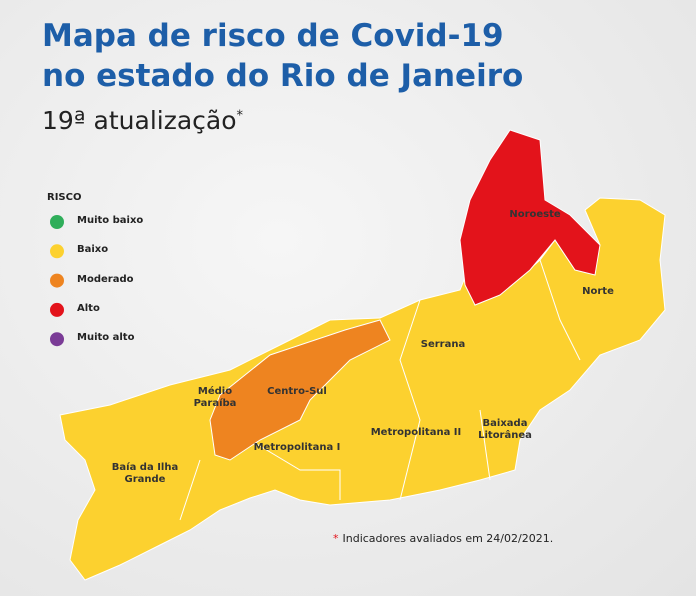 This screenshot has width=696, height=596. What do you see at coordinates (443, 344) in the screenshot?
I see `region-label: Serrana` at bounding box center [443, 344].